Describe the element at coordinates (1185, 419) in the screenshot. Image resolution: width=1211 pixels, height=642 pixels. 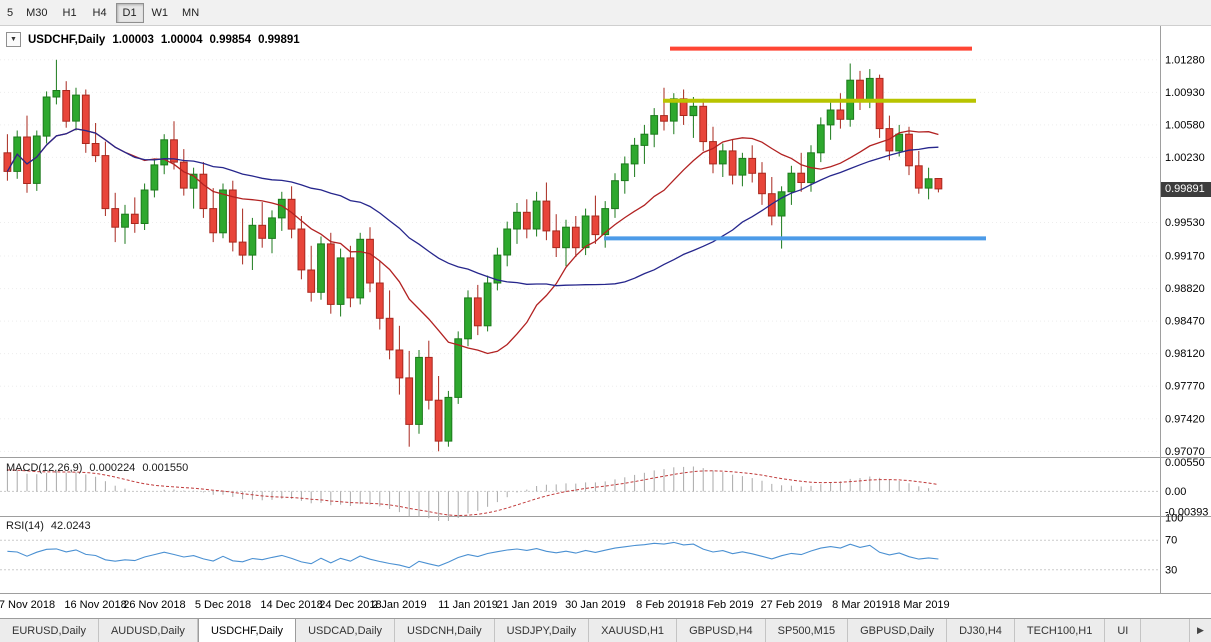
I see `price-axis-label: 0.97420` at that location.